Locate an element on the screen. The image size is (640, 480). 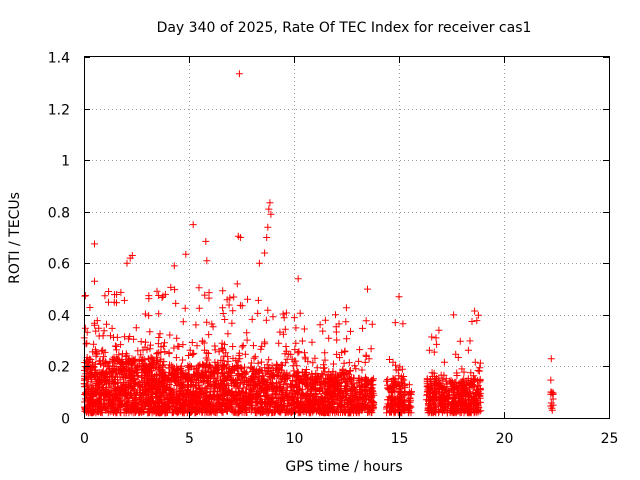
y-tick-label: 0.4 is located at coordinates (59, 317).